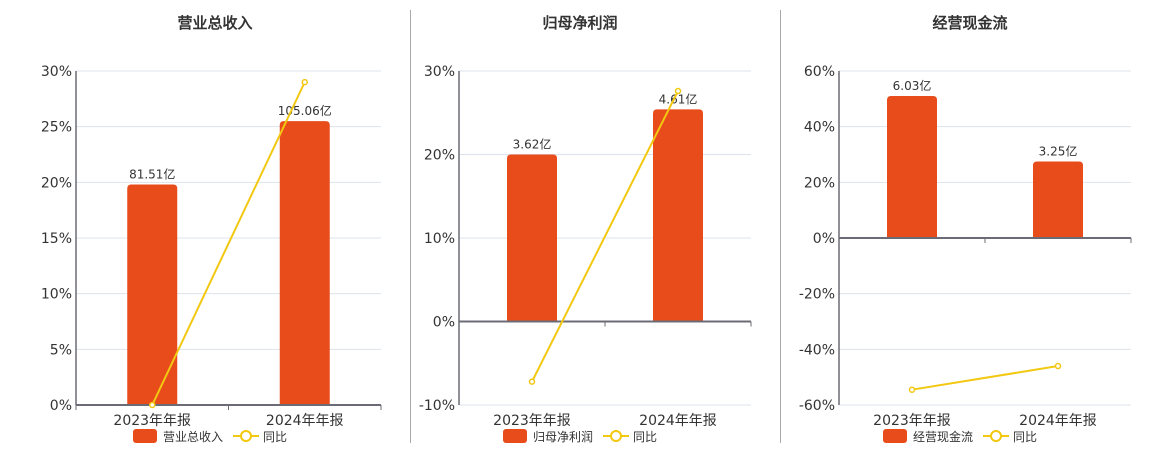 Image resolution: width=1160 pixels, height=450 pixels. I want to click on chart-legend: 经营现金流 同比, so click(960, 436).